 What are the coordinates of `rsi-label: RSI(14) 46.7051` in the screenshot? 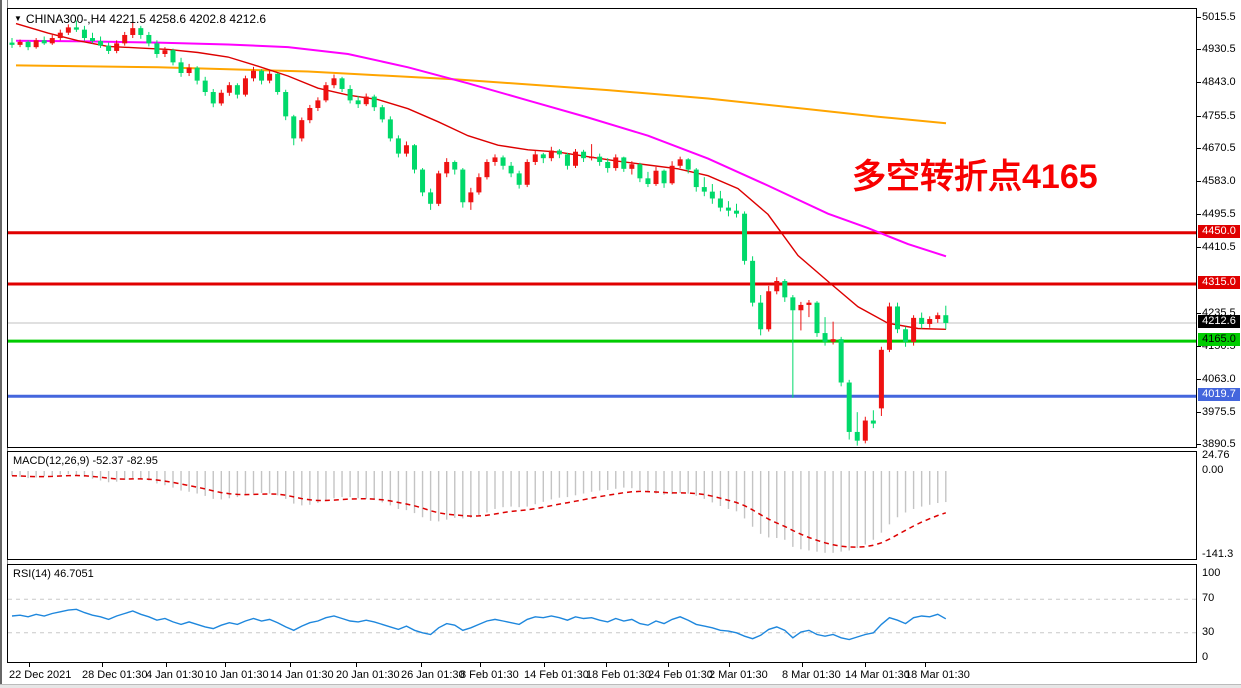 It's located at (53, 574).